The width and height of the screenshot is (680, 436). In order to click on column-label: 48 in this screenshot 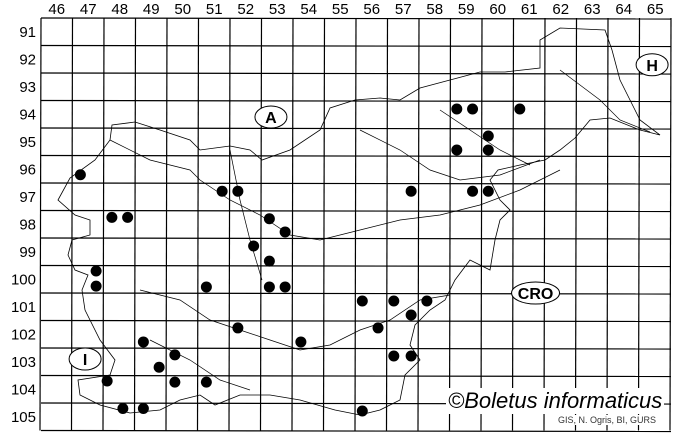, I will do `click(119, 9)`.